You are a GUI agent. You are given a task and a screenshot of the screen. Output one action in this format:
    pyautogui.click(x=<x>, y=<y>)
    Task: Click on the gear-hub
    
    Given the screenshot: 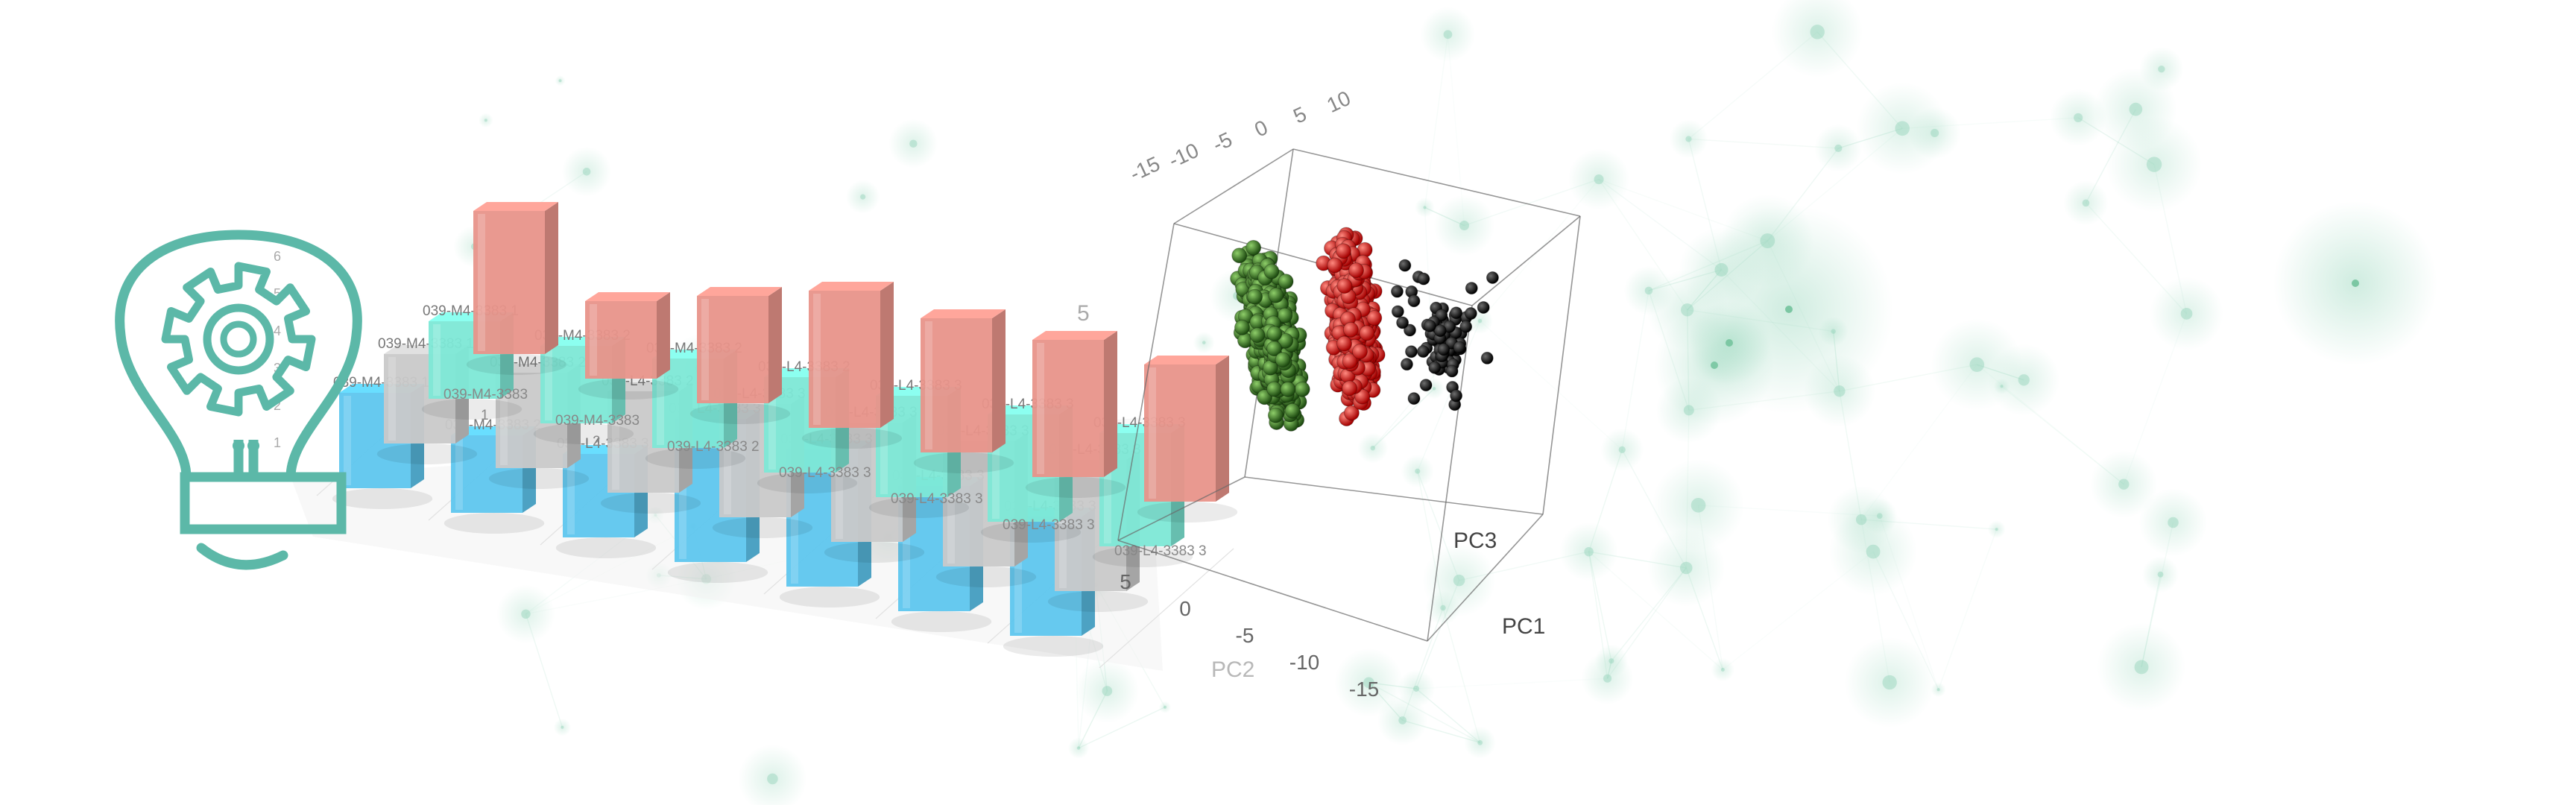 What is the action you would take?
    pyautogui.click(x=238, y=339)
    